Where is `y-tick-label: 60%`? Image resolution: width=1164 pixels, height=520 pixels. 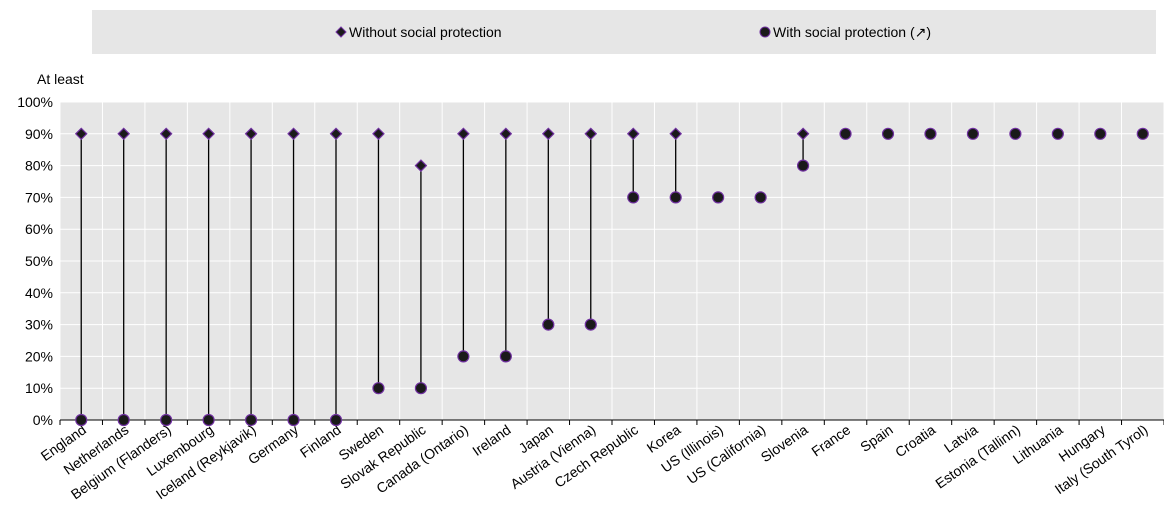
y-tick-label: 60% is located at coordinates (39, 229).